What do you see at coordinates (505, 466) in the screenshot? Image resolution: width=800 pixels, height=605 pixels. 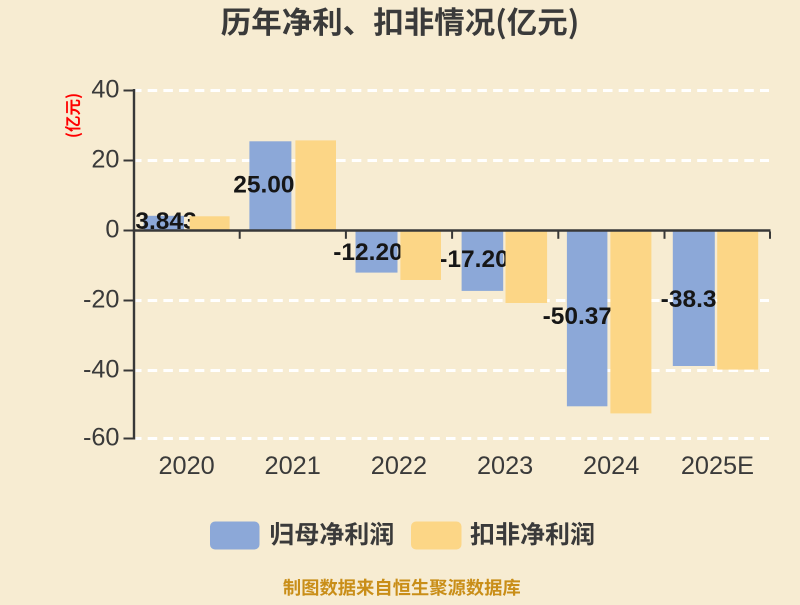 I see `svg-text: 2023` at bounding box center [505, 466].